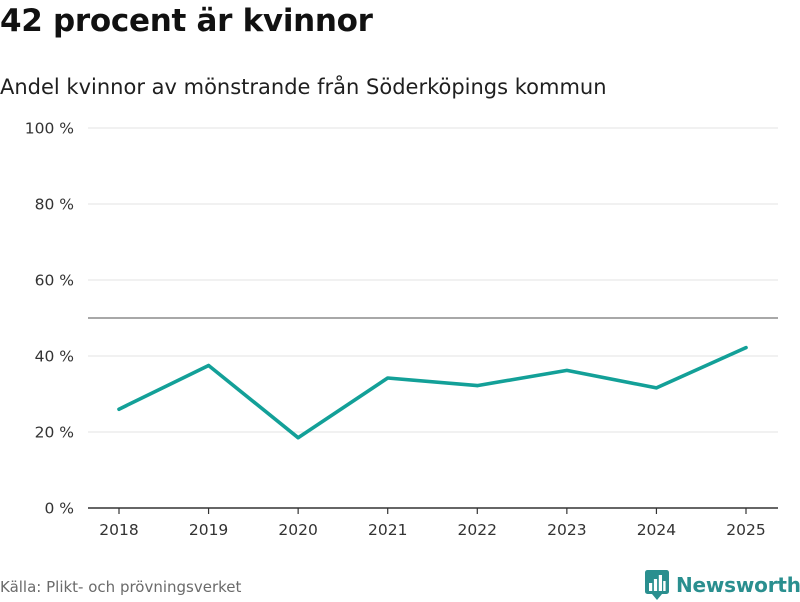 Image resolution: width=800 pixels, height=602 pixels. What do you see at coordinates (54, 357) in the screenshot?
I see `y-tick-label: 40 %` at bounding box center [54, 357].